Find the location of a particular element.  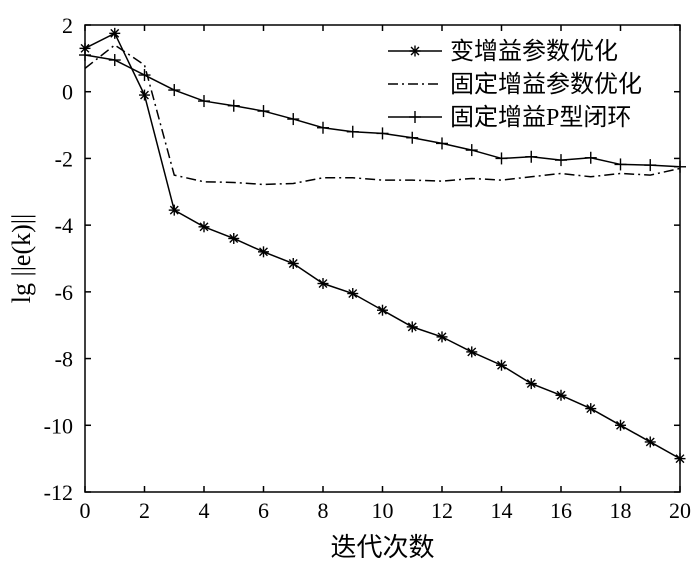

legend-label-1: 变增益参数优化 is located at coordinates (534, 51).